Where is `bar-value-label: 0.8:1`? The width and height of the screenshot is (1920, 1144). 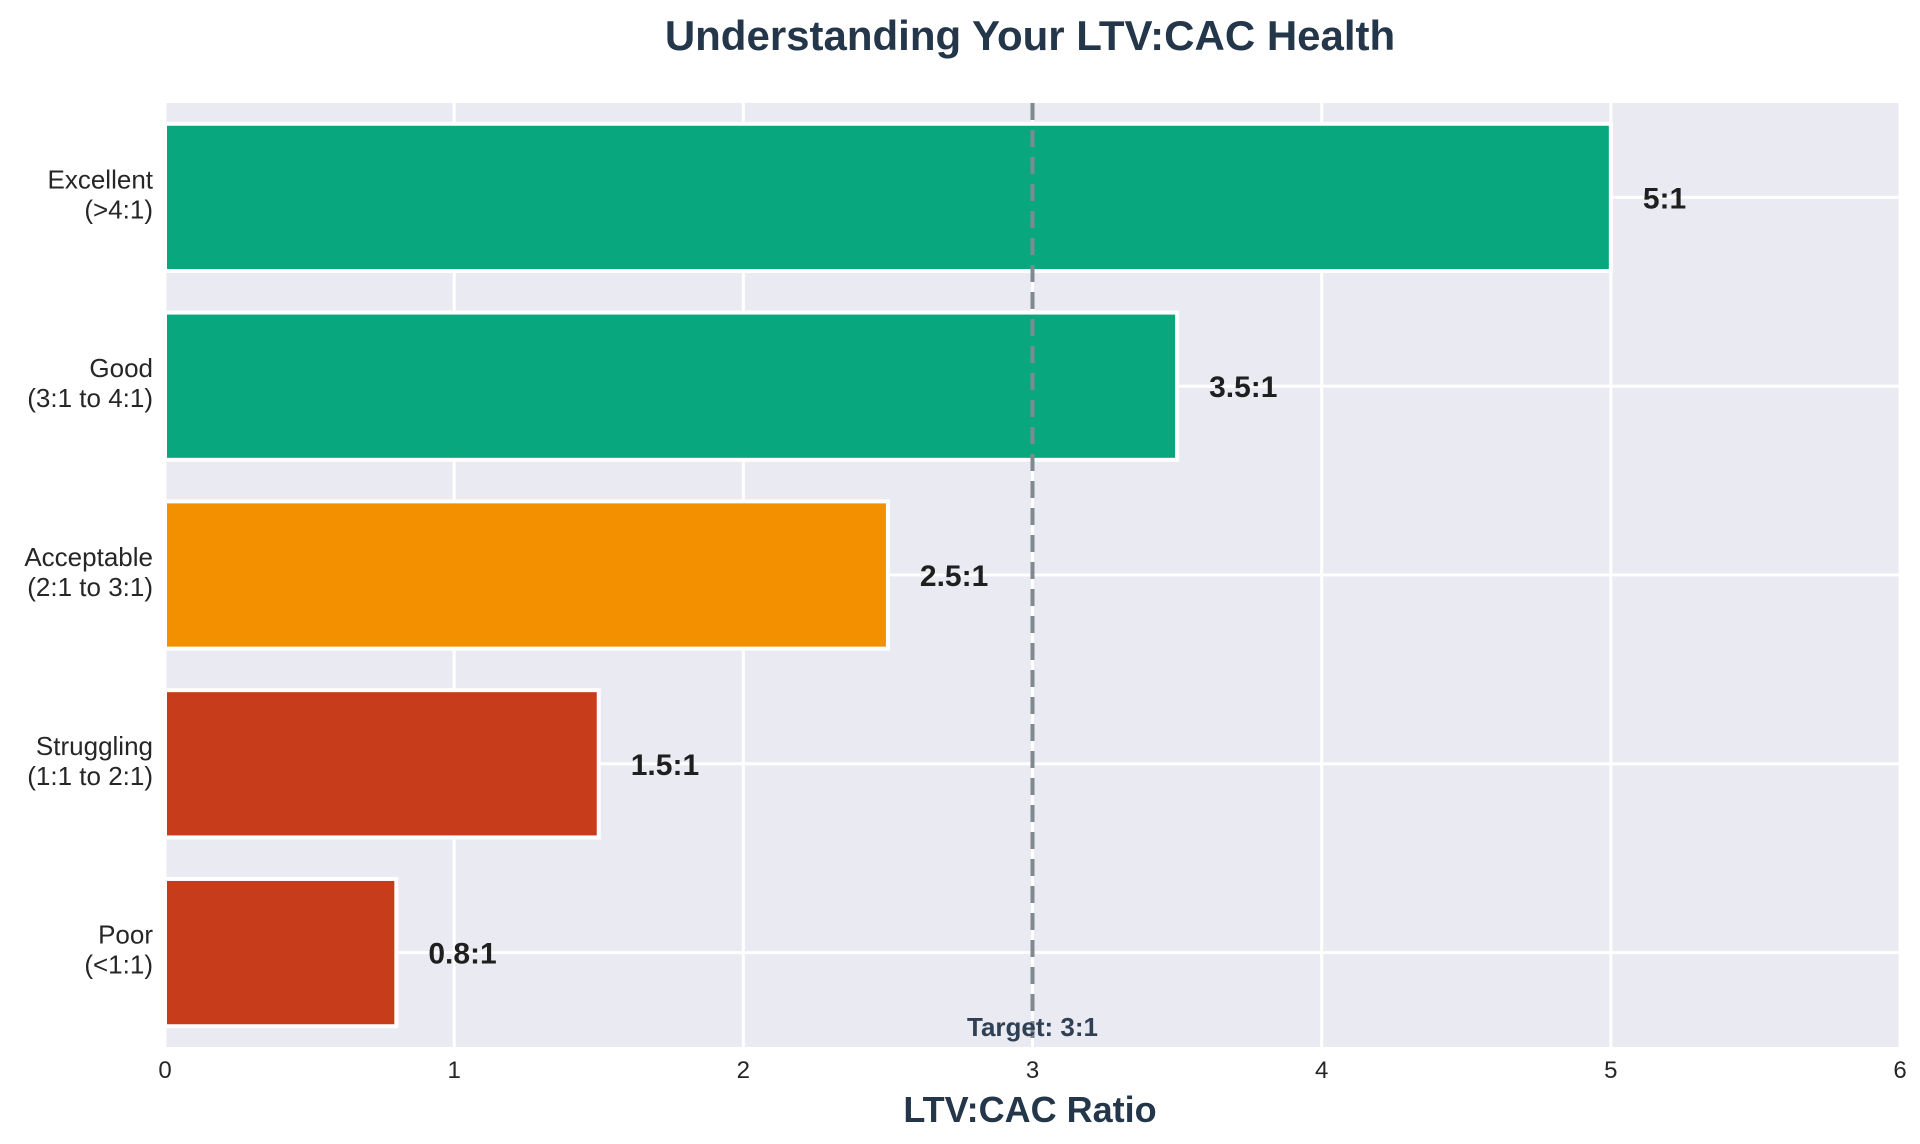 bar-value-label: 0.8:1 is located at coordinates (462, 954).